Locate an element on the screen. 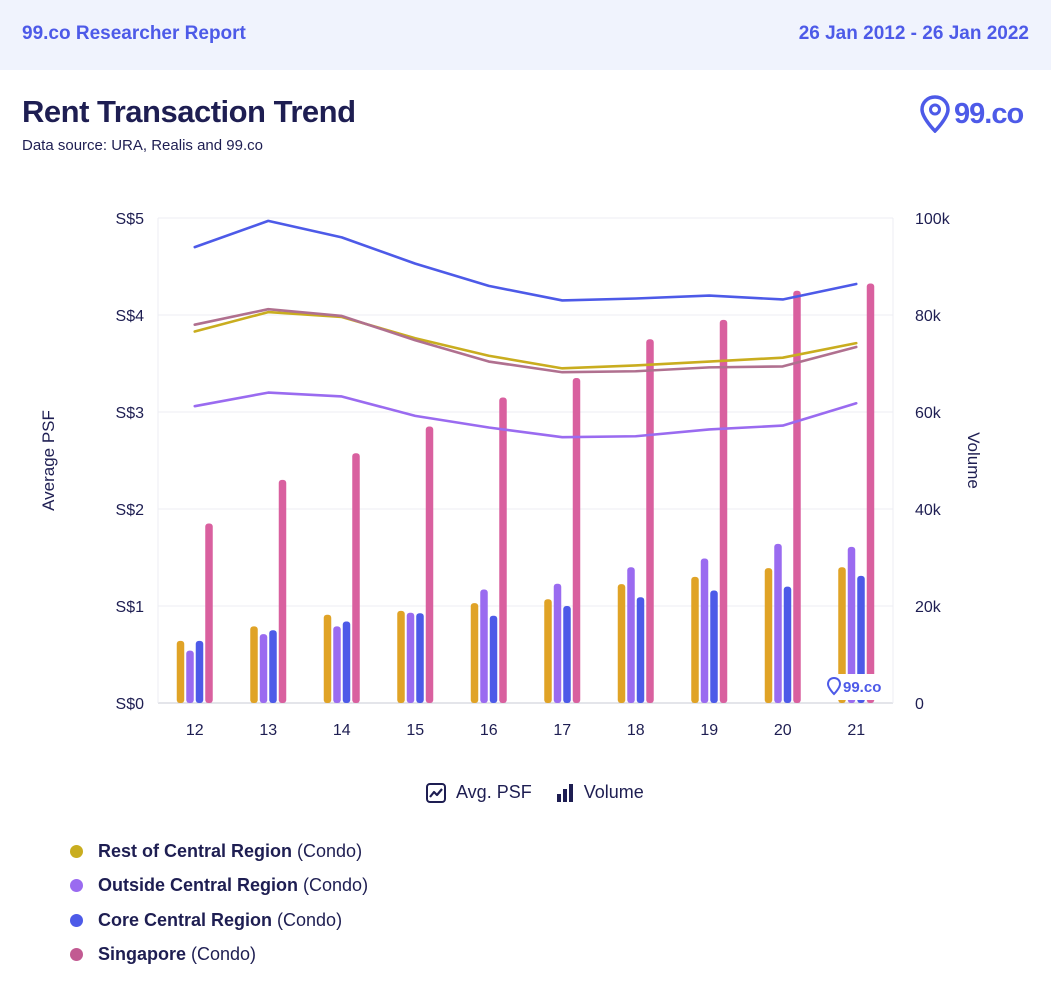 This screenshot has width=1051, height=1000. x-tick-label: 19 is located at coordinates (709, 730).